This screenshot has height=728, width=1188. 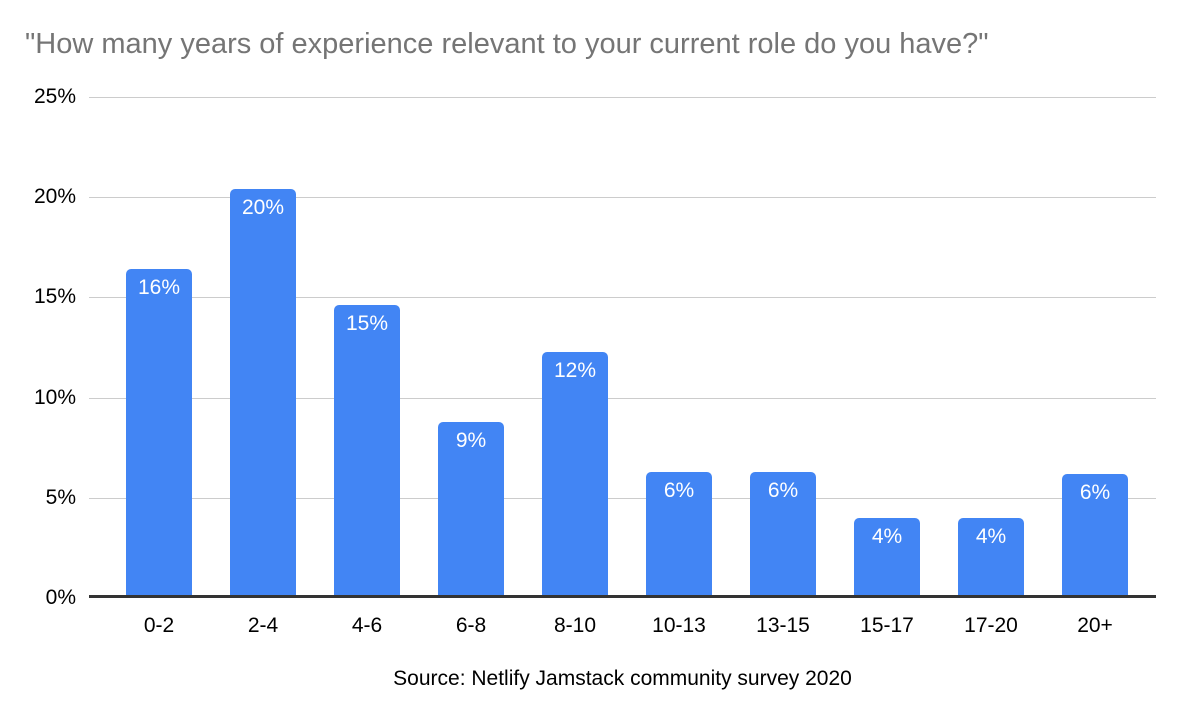 What do you see at coordinates (367, 451) in the screenshot?
I see `bar: 15%` at bounding box center [367, 451].